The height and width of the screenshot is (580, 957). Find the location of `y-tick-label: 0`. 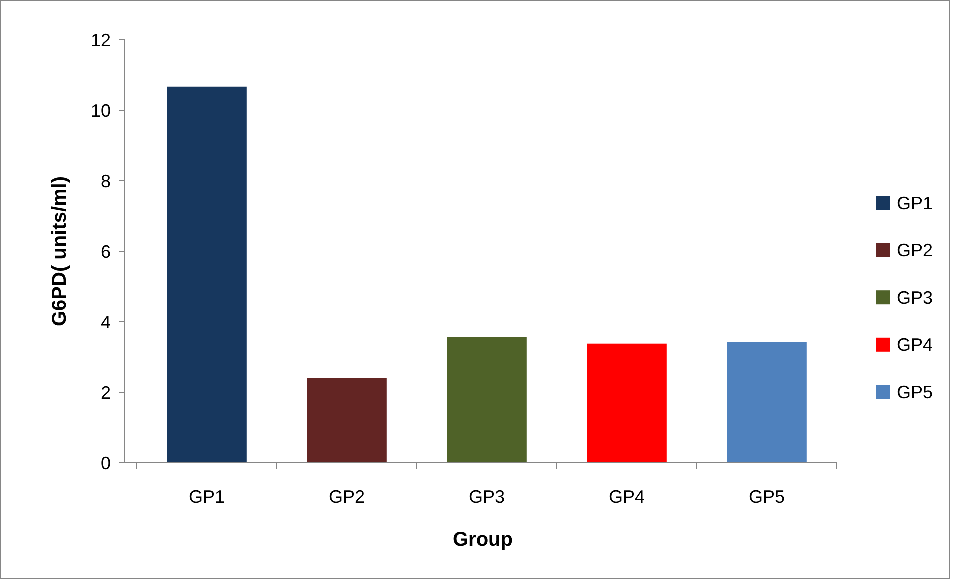

y-tick-label: 0 is located at coordinates (105, 463).